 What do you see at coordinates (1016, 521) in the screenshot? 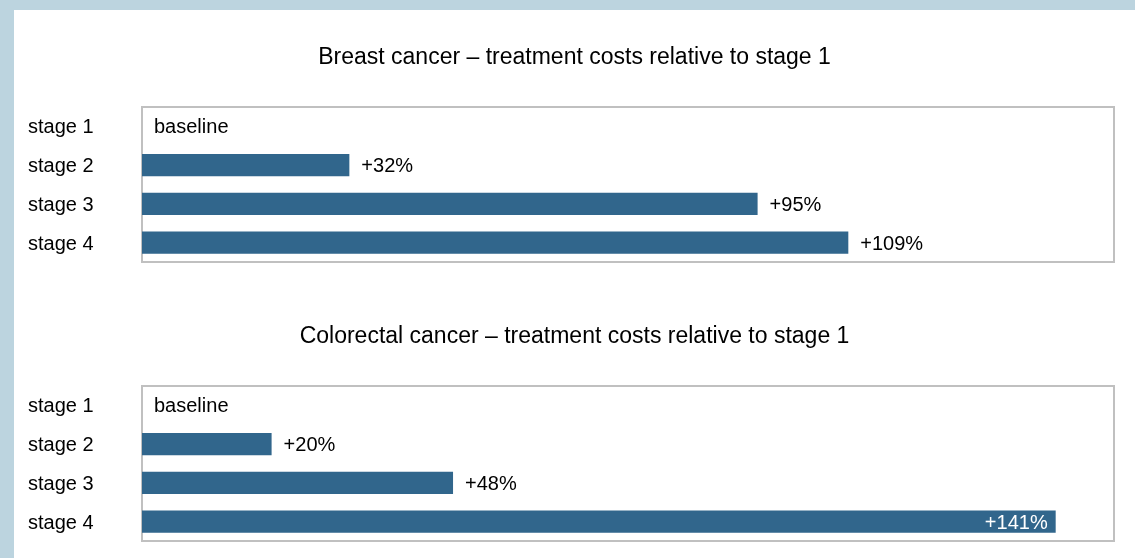
I see `data-label: +141%` at bounding box center [1016, 521].